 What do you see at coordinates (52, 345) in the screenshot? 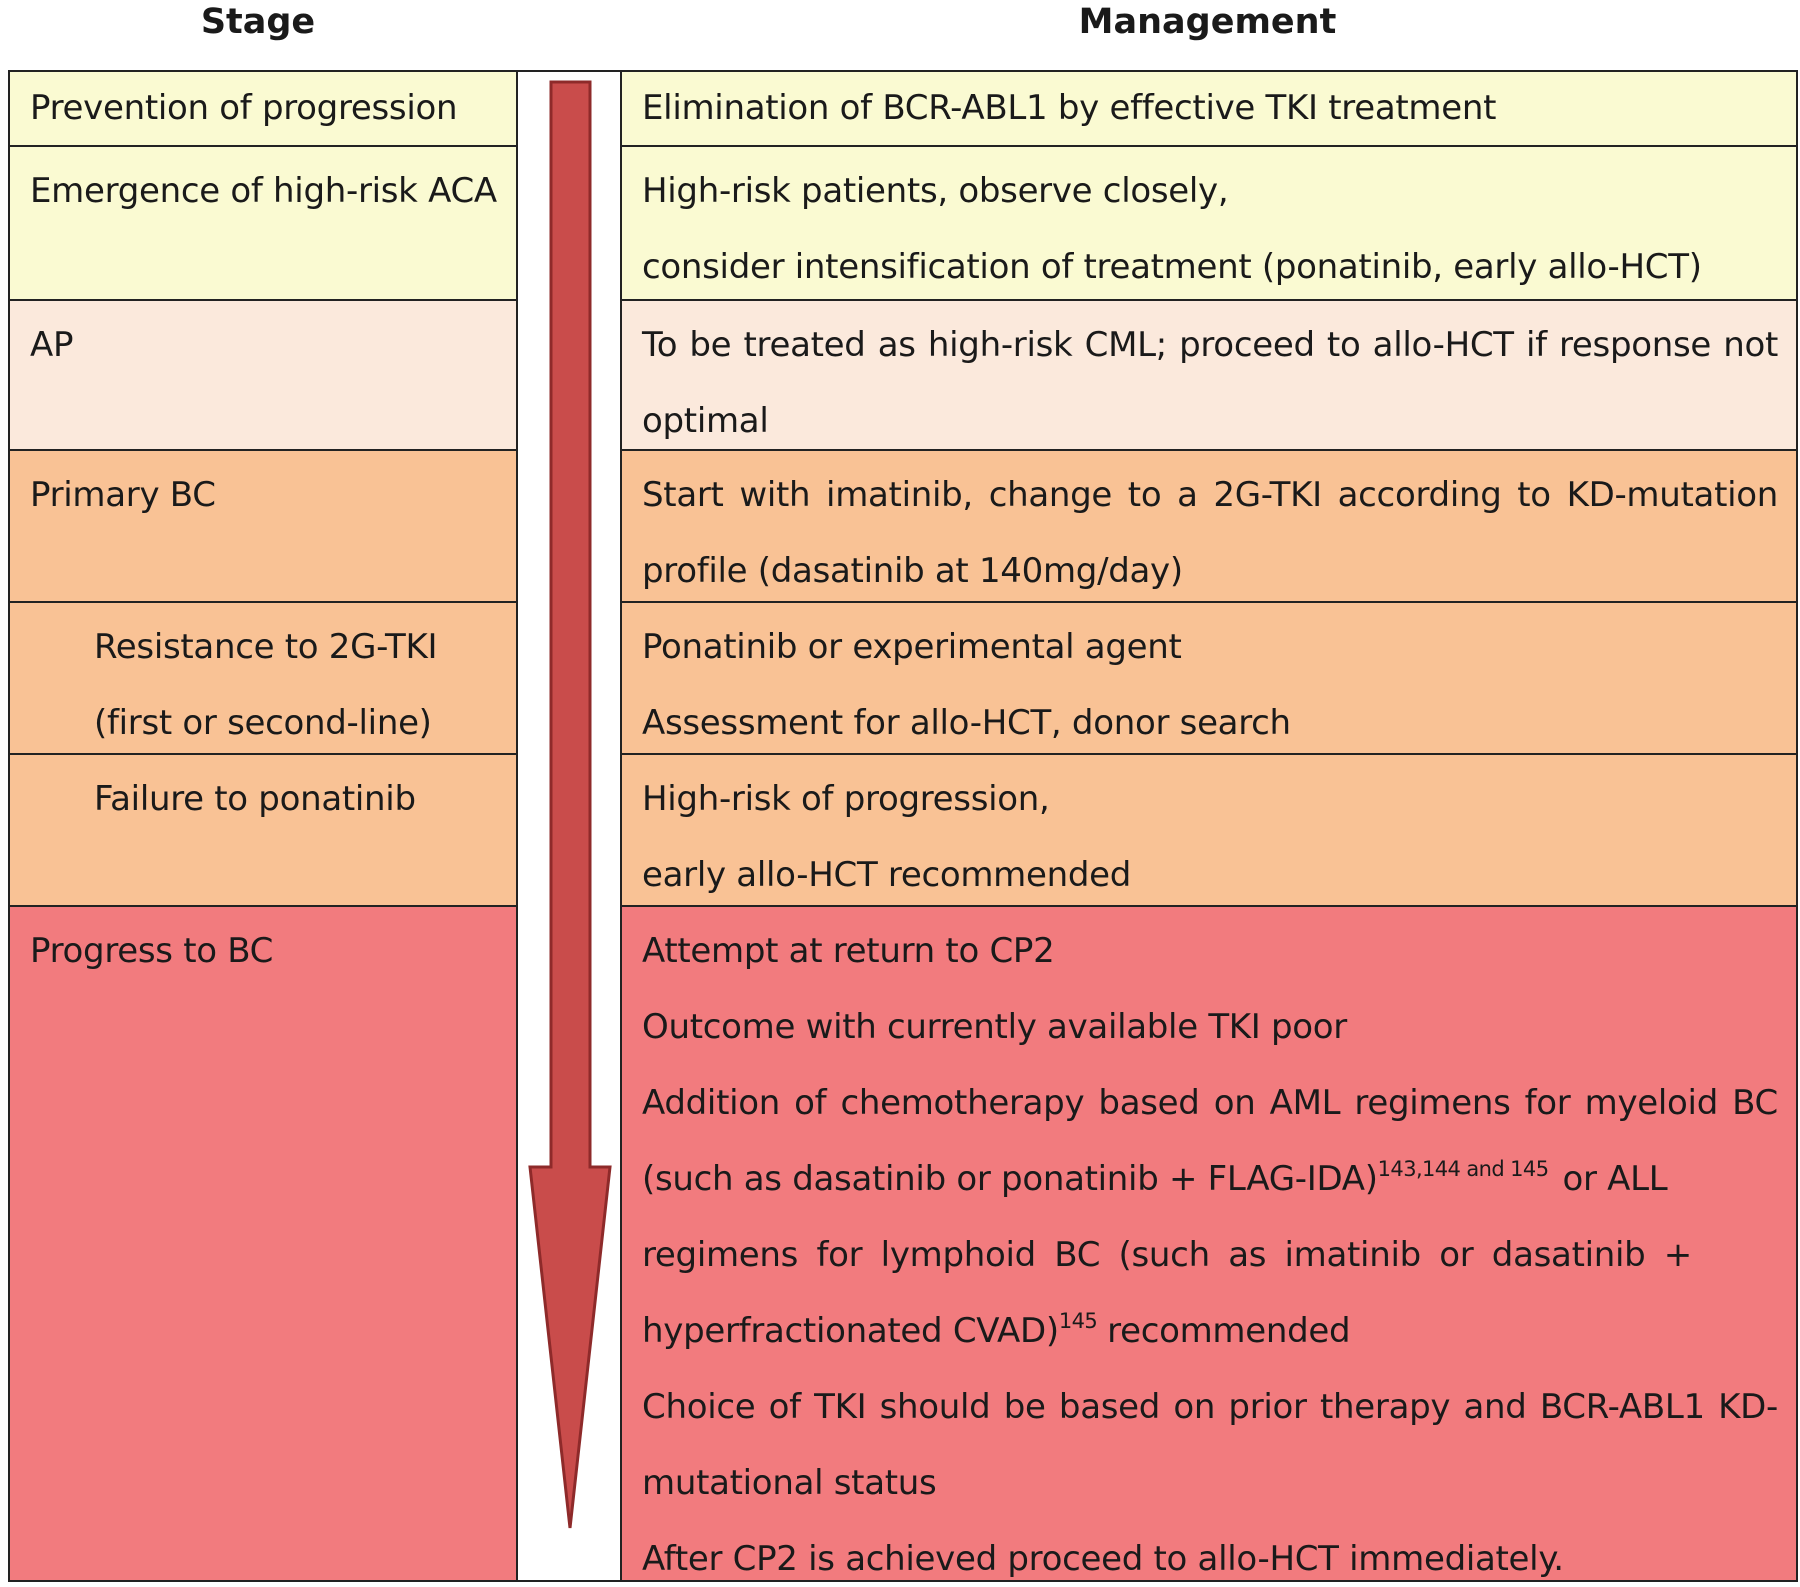
I see `stage-text: AP` at bounding box center [52, 345].